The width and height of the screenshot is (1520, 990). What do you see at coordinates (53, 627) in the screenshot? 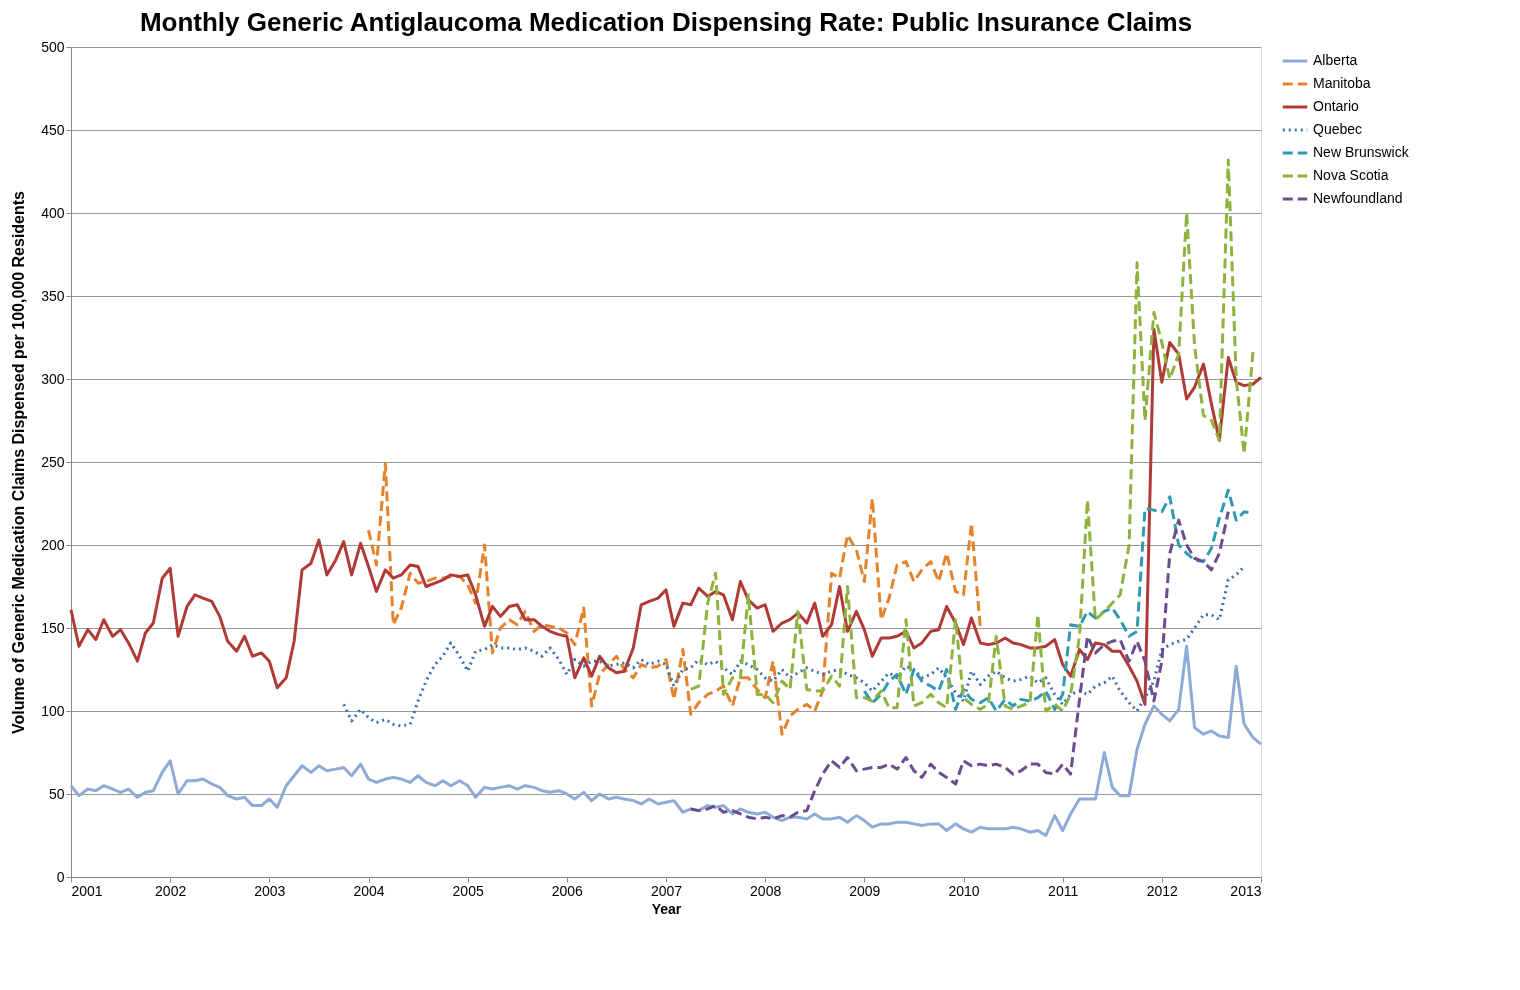
I see `y-tick-label: 150` at bounding box center [53, 627].